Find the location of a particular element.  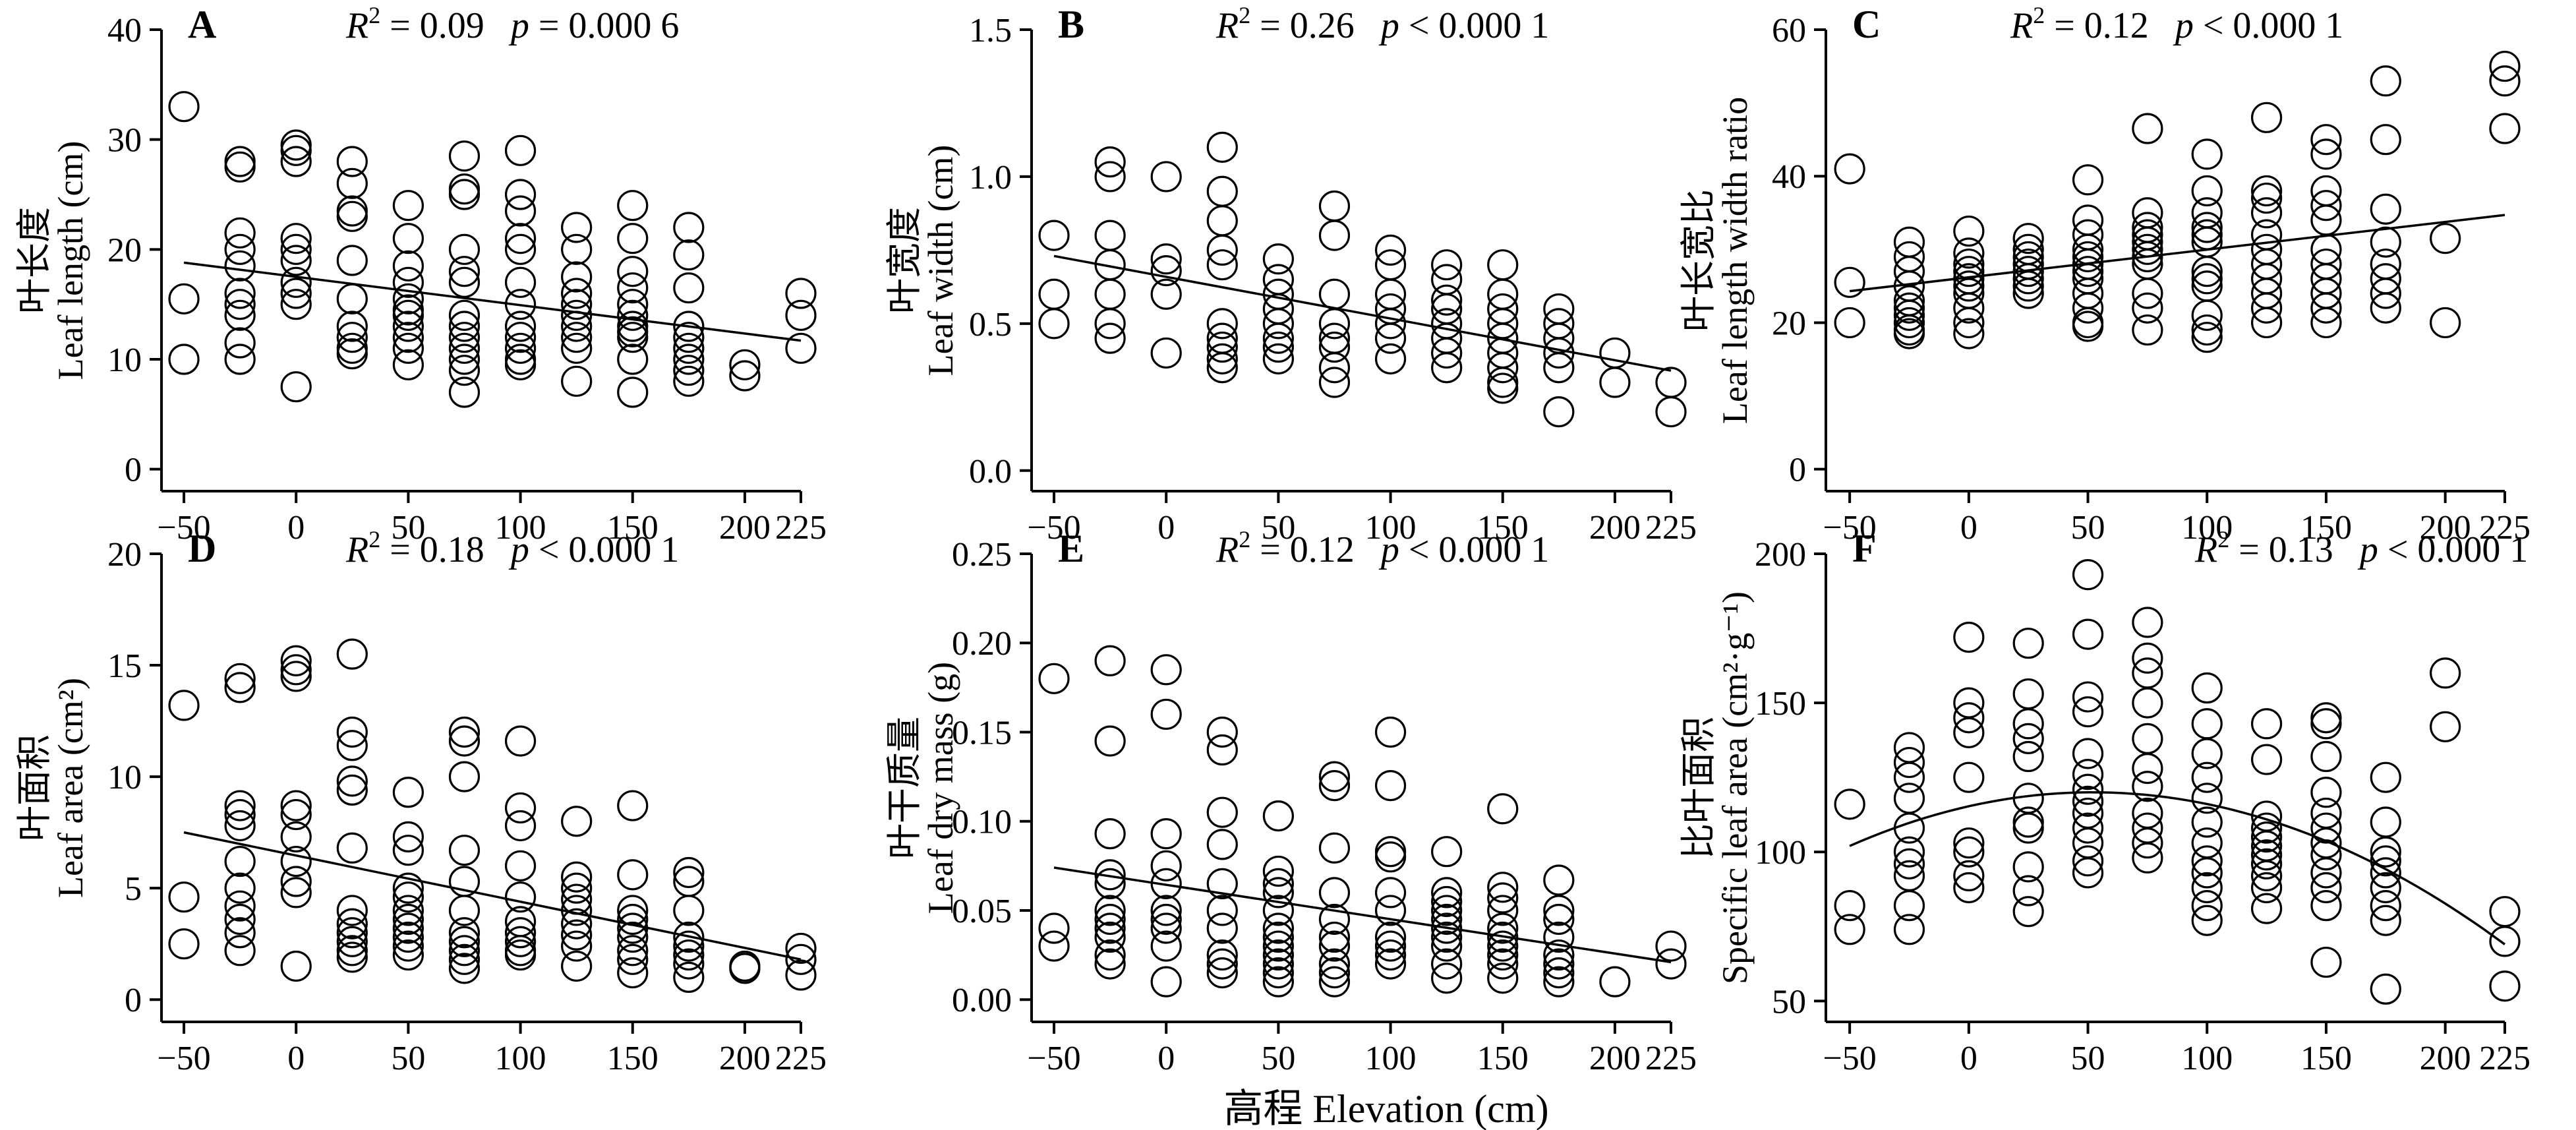

y-axis-title-cn: 比叶面积 is located at coordinates (1699, 788).